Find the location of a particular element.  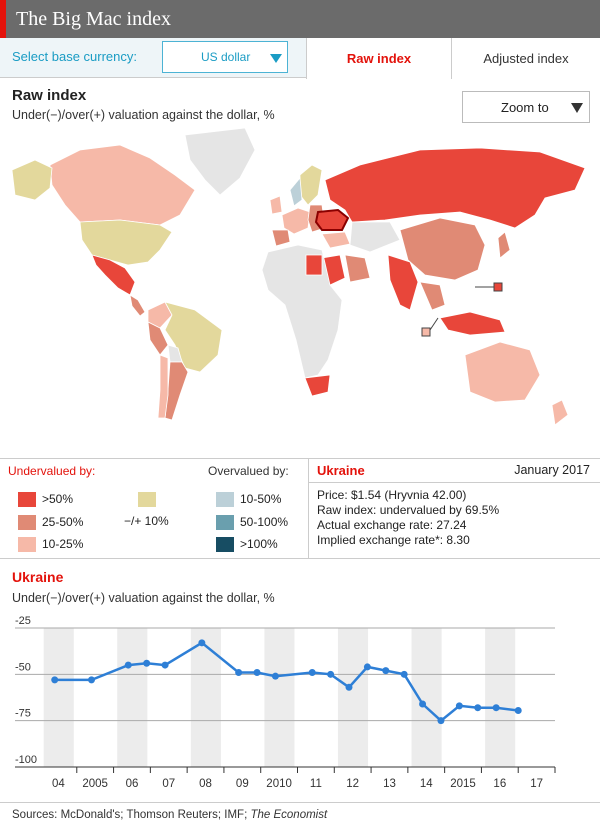

x-tick-label: 14 is located at coordinates (426, 784).